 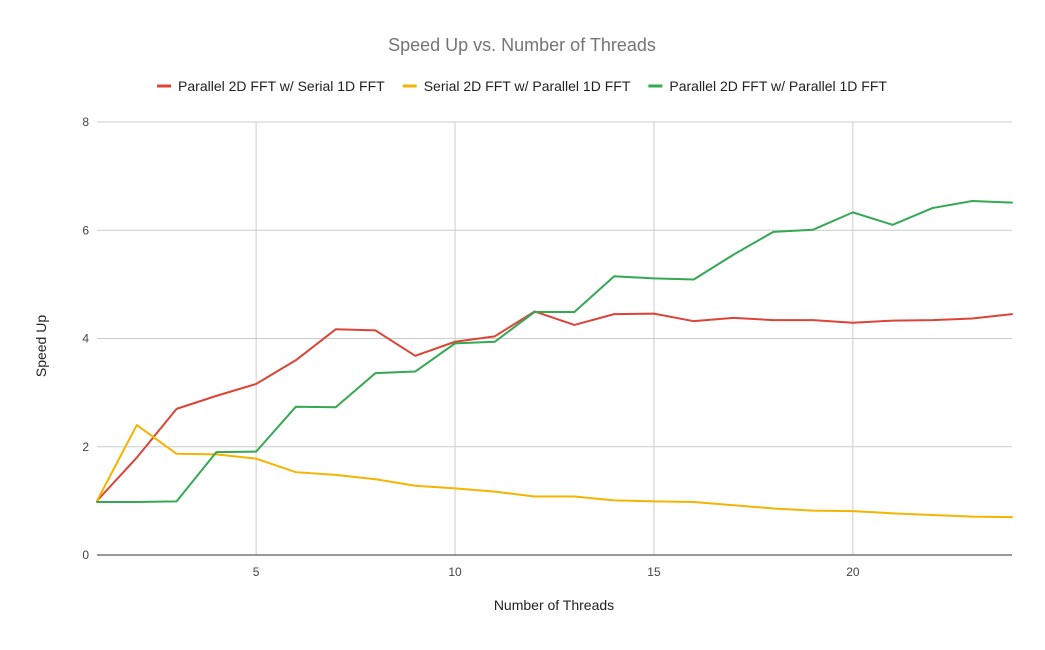 I want to click on legend-item-2: Serial 2D FFT w/ Parallel 1D FFT, so click(x=516, y=86).